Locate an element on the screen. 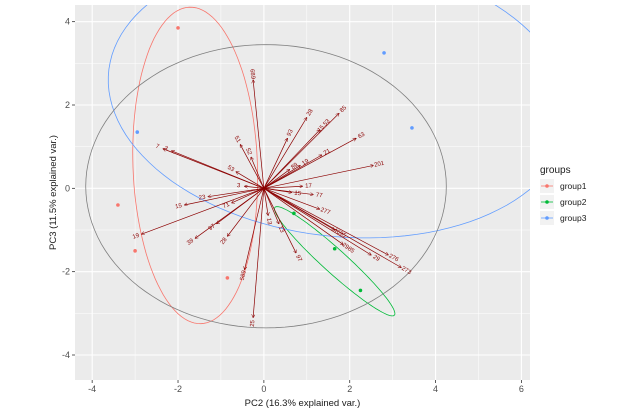 This screenshot has width=640, height=412. y-tick-label: 0 is located at coordinates (67, 188).